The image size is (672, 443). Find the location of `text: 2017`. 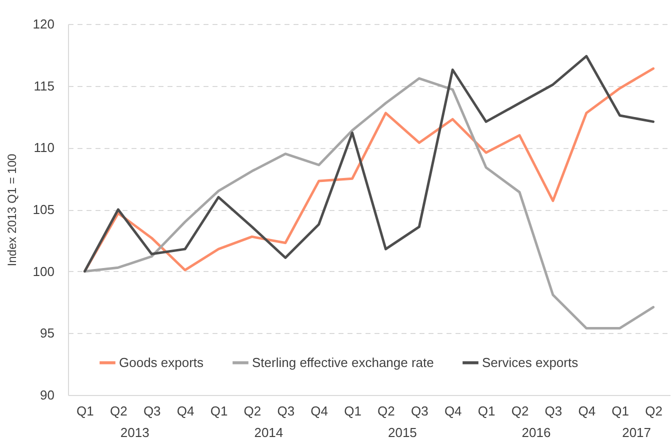

text: 2017 is located at coordinates (637, 432).